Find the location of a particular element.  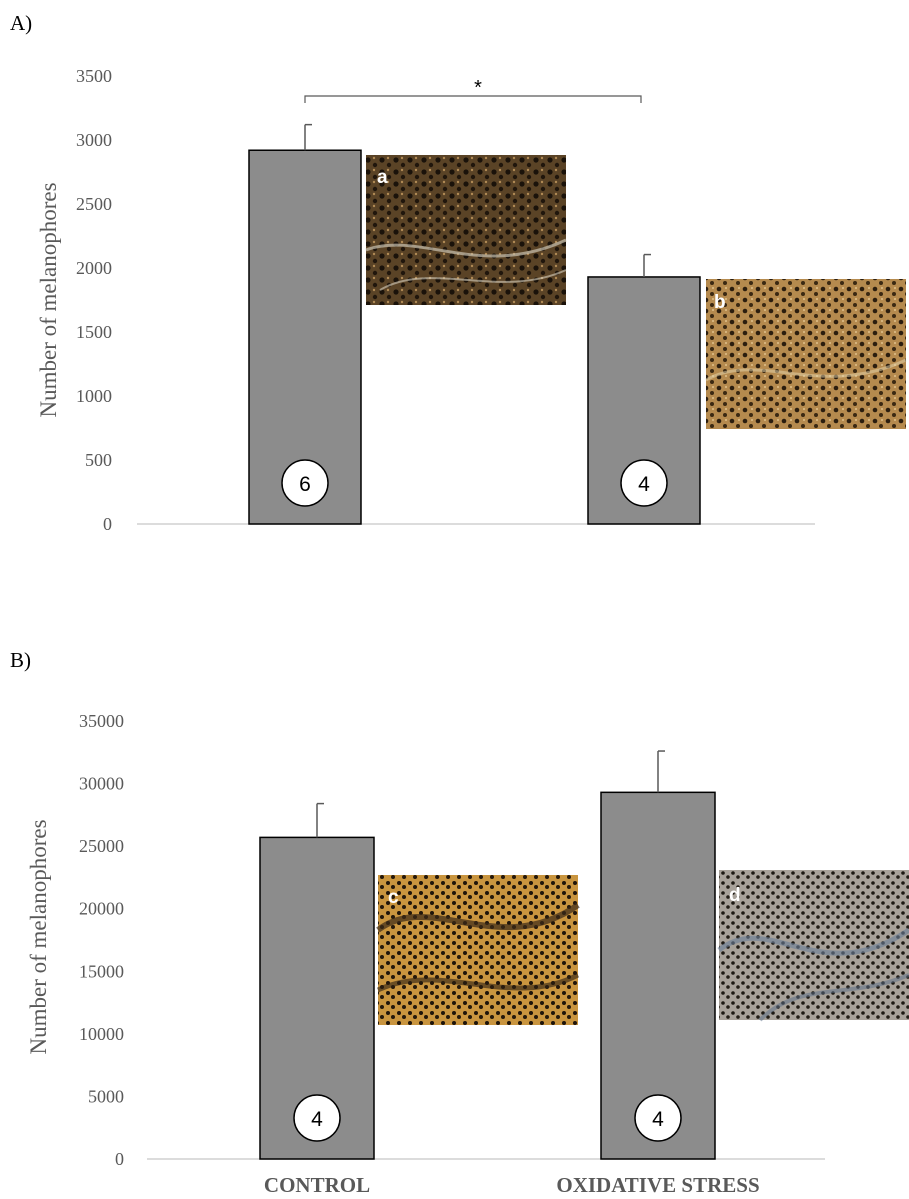

n-label-b-oxidative: 4 is located at coordinates (658, 1119).